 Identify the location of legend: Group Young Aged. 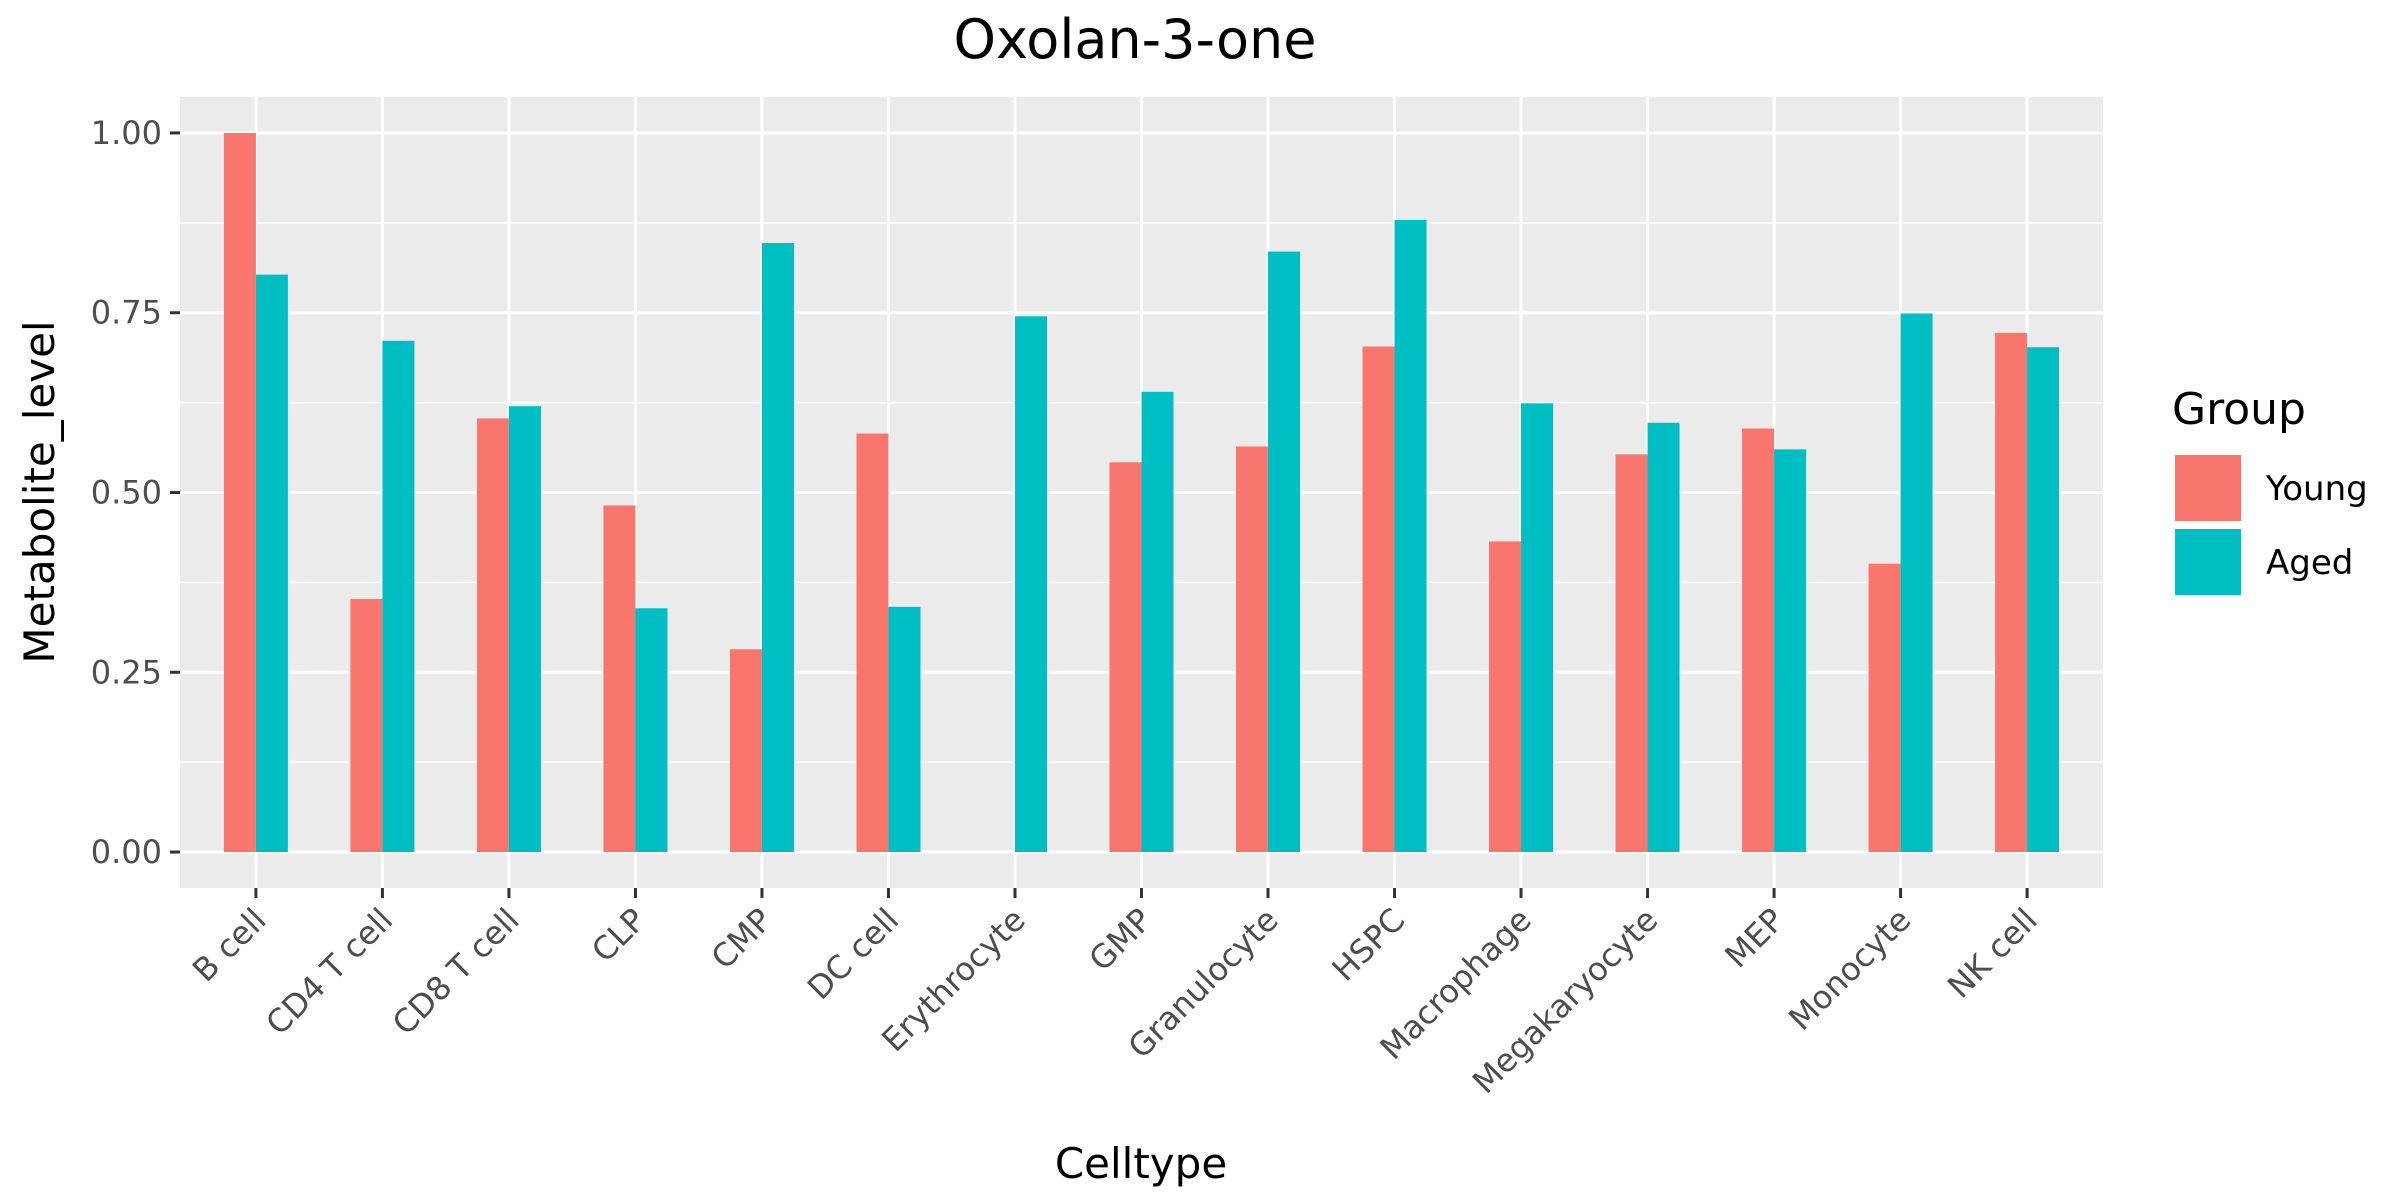
(2270, 489).